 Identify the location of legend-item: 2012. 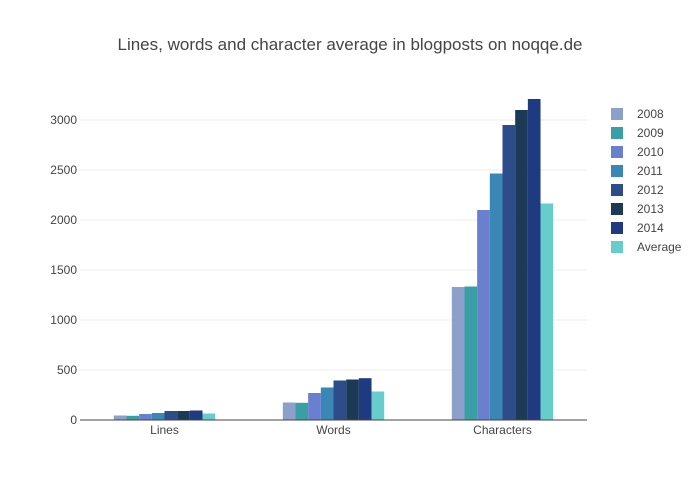
(637, 190).